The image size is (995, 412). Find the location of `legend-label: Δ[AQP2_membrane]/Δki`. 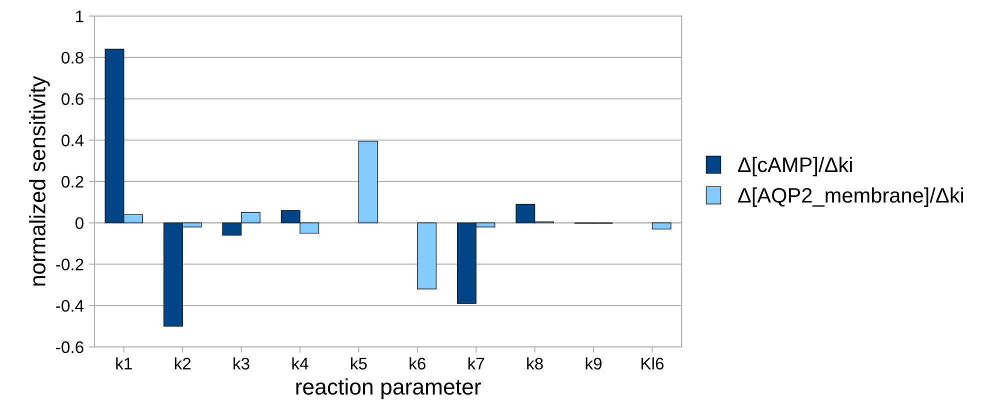

legend-label: Δ[AQP2_membrane]/Δki is located at coordinates (851, 197).